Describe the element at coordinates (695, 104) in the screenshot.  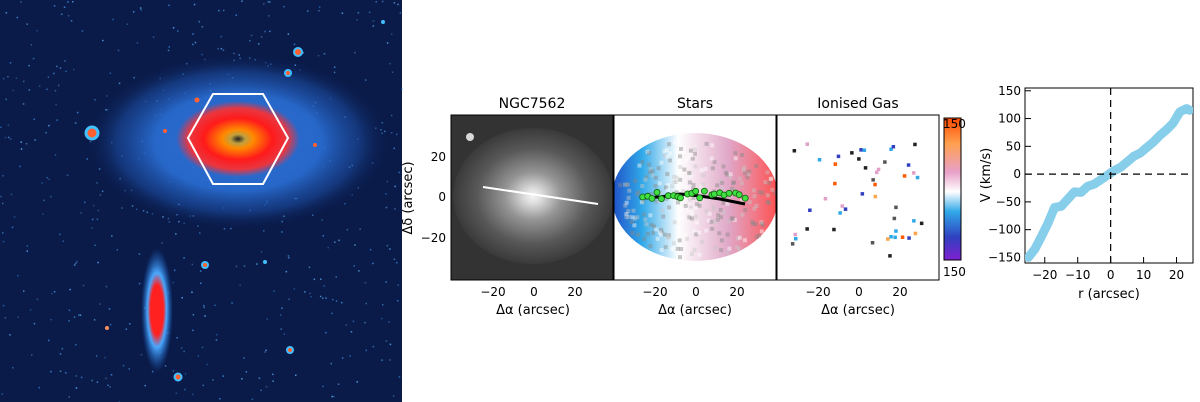
I see `panel-title-stars: Stars` at that location.